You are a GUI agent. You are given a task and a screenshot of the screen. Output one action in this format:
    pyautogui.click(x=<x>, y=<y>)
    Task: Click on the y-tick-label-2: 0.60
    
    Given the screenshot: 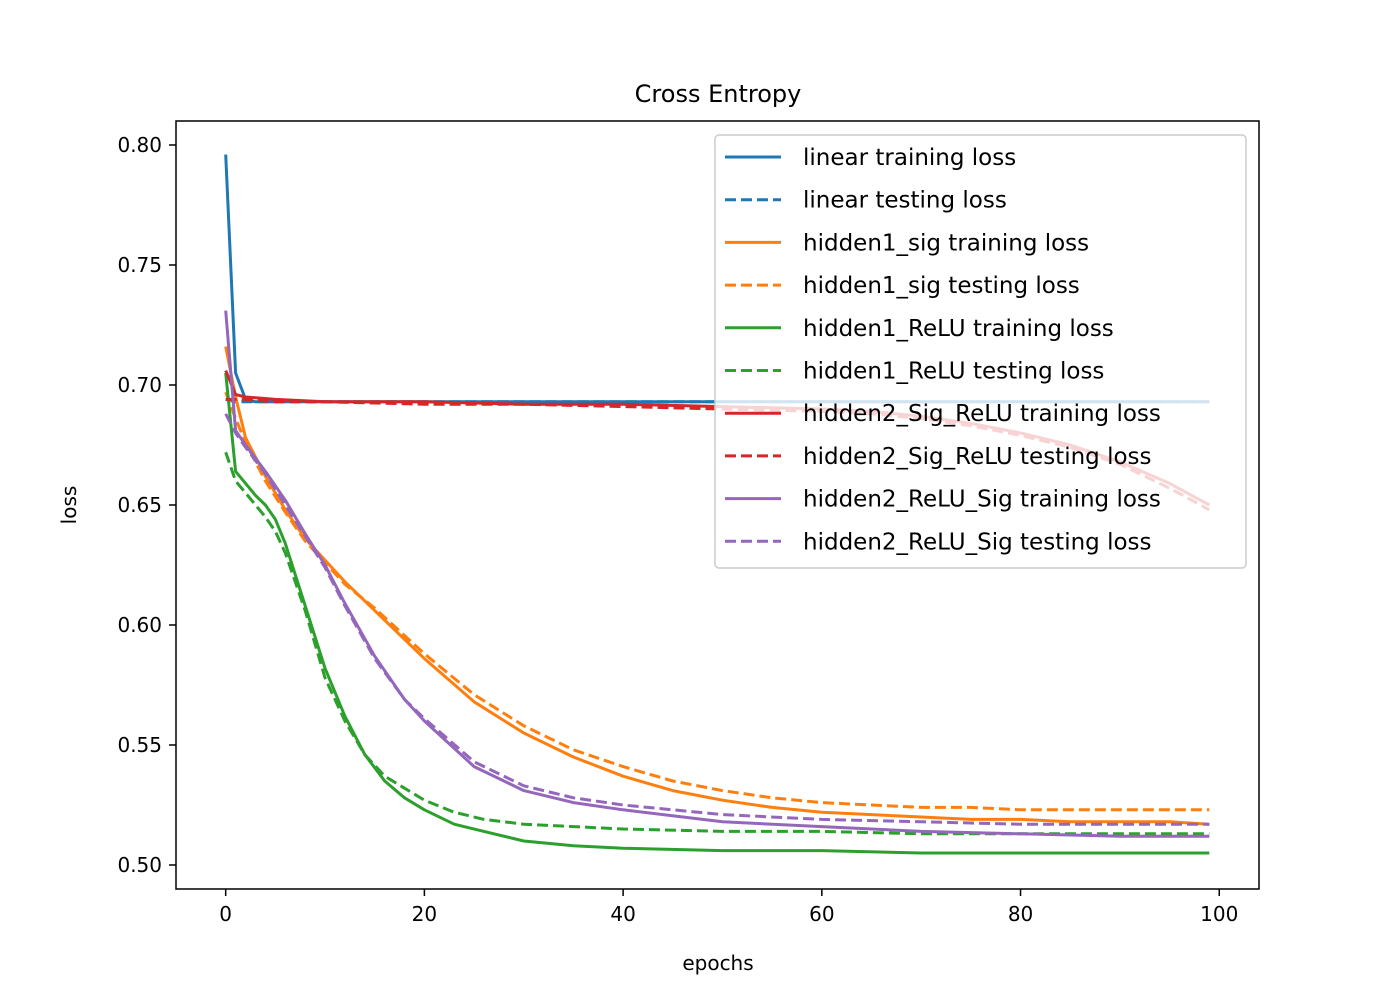 What is the action you would take?
    pyautogui.click(x=139, y=625)
    